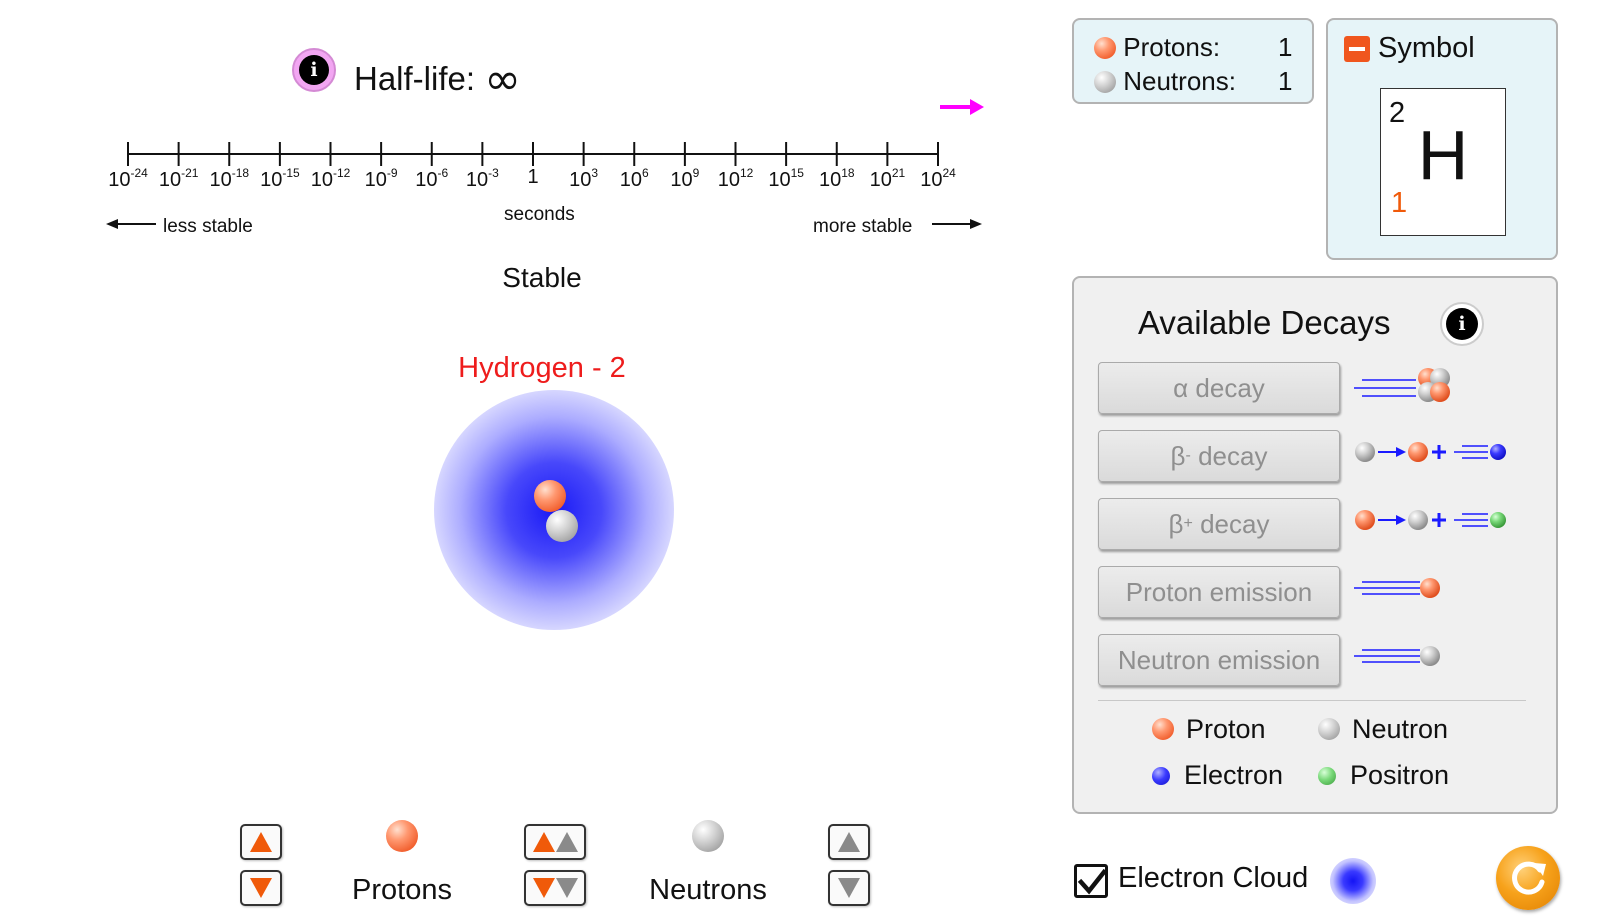 The height and width of the screenshot is (920, 1600). What do you see at coordinates (1400, 775) in the screenshot?
I see `legend-positron-label: Positron` at bounding box center [1400, 775].